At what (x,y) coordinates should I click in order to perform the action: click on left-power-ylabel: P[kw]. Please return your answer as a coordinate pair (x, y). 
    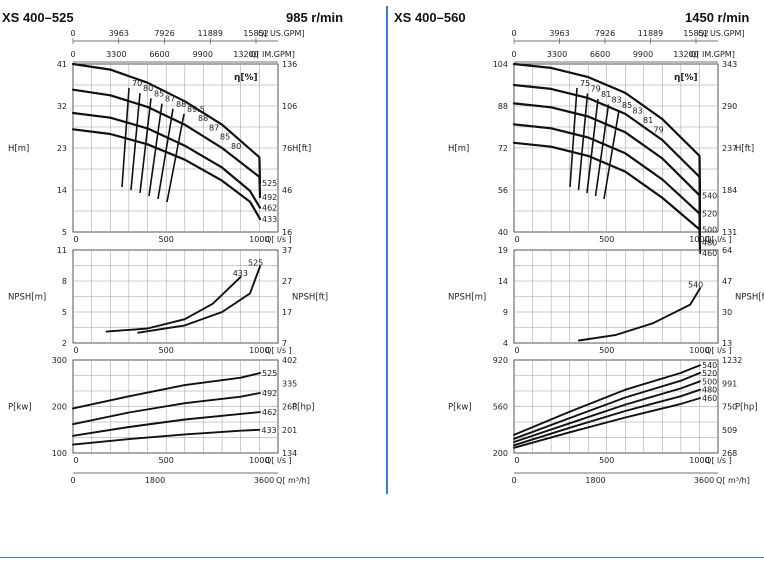
    Looking at the image, I should click on (20, 408).